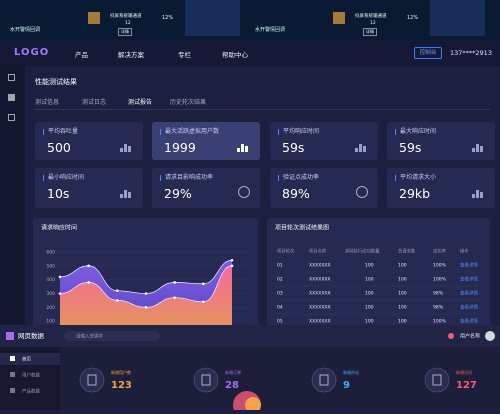 The height and width of the screenshot is (414, 500). What do you see at coordinates (471, 53) in the screenshot?
I see `user-phone: 137****2913` at bounding box center [471, 53].